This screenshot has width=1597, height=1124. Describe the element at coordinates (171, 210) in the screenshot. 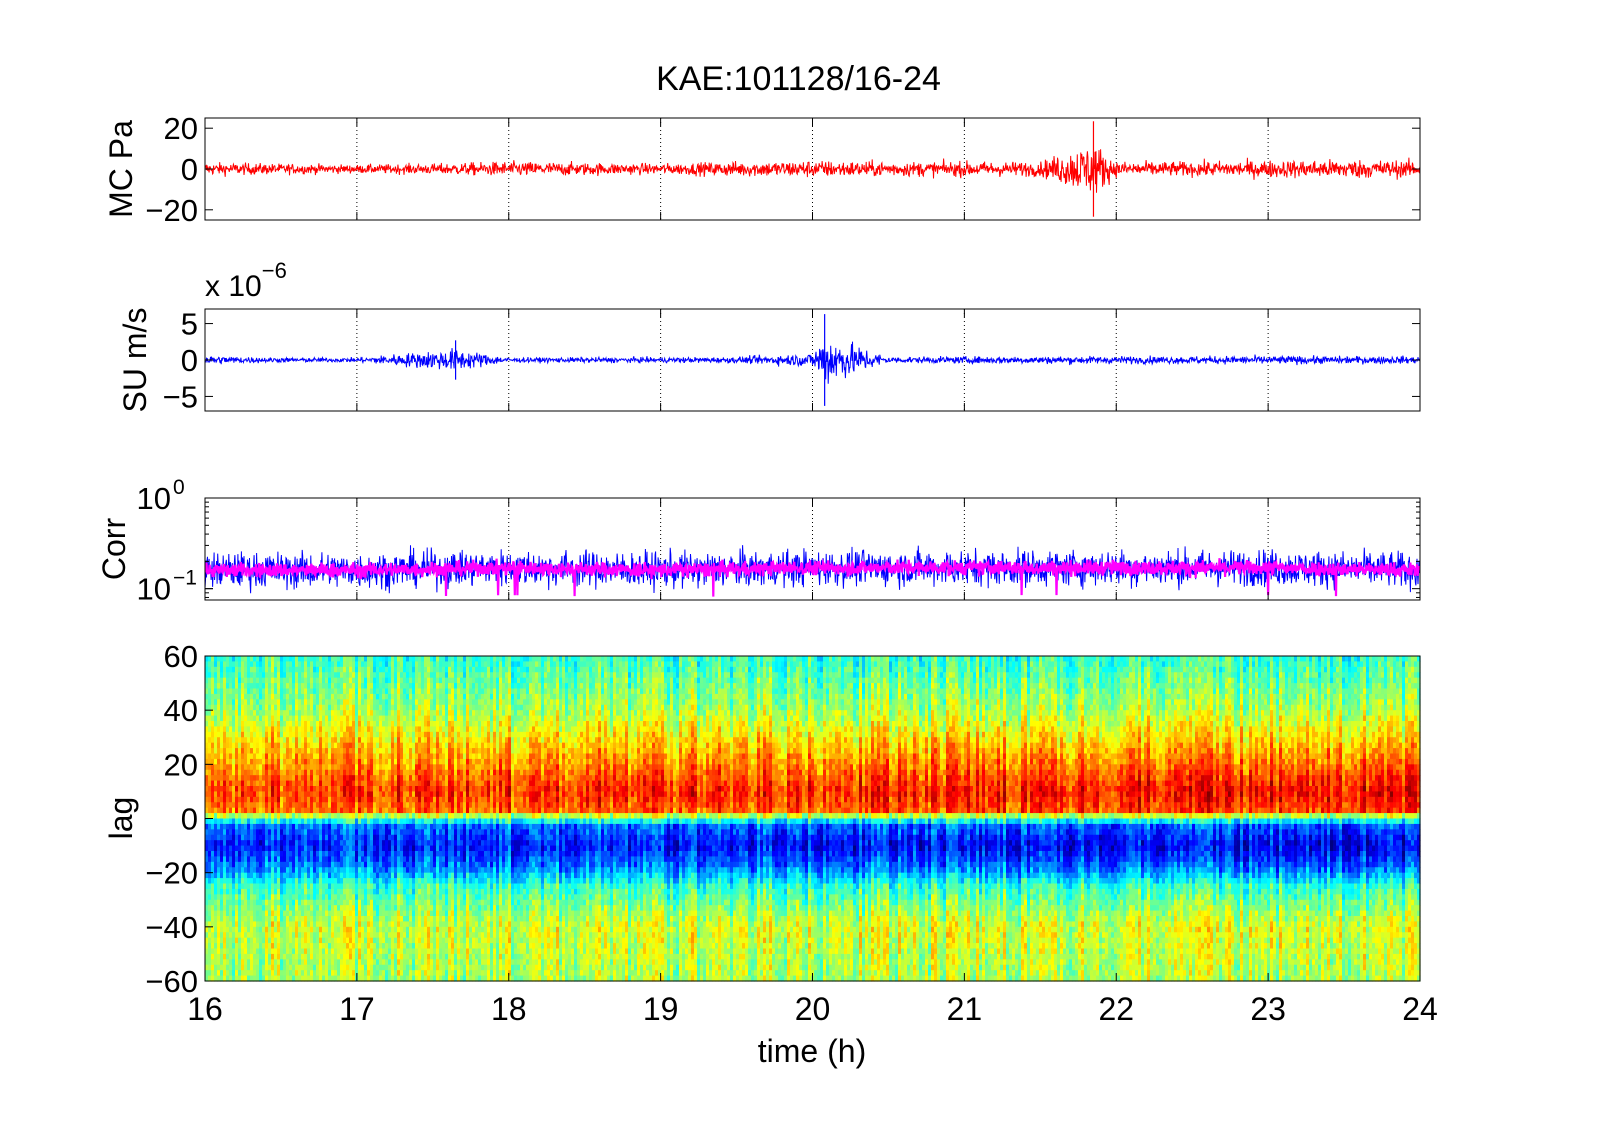

I see `y-tick-label: −20` at that location.